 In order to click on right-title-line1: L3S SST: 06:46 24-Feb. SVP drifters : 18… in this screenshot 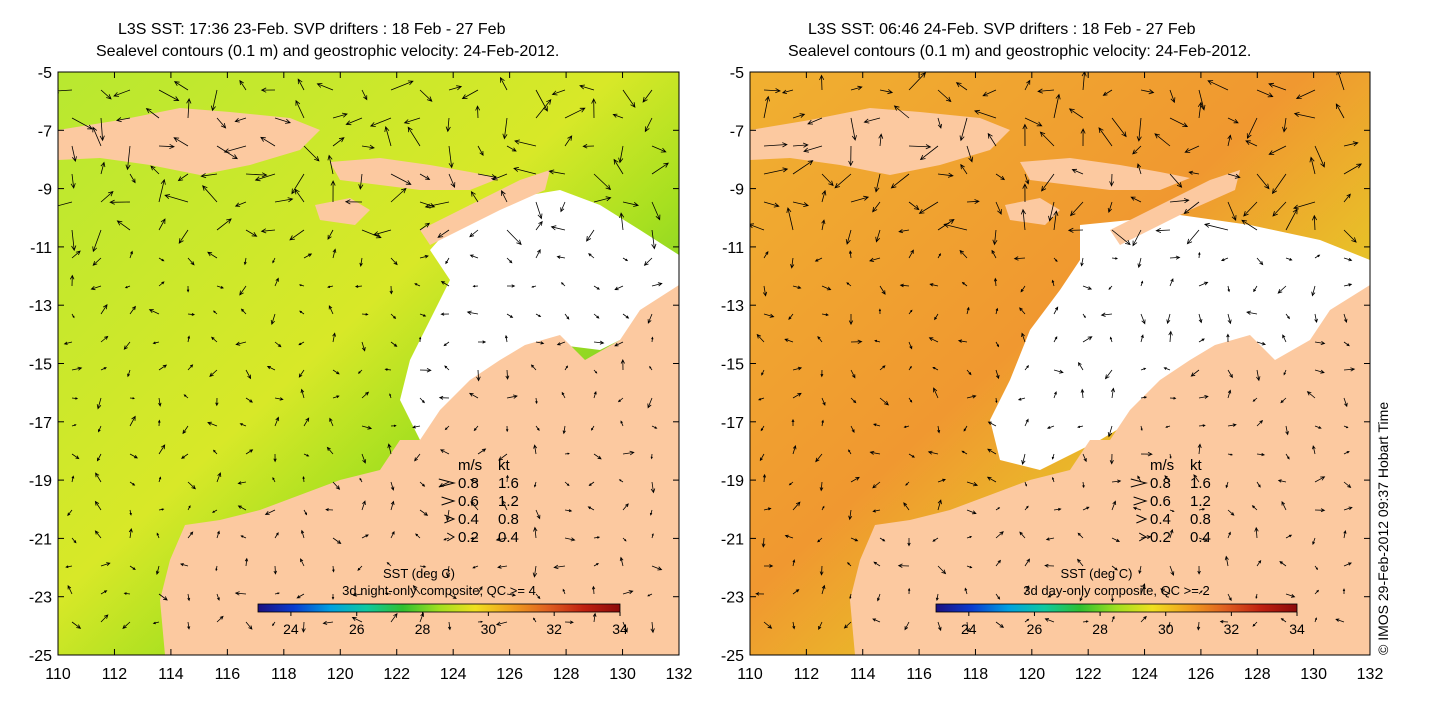, I will do `click(1002, 29)`.